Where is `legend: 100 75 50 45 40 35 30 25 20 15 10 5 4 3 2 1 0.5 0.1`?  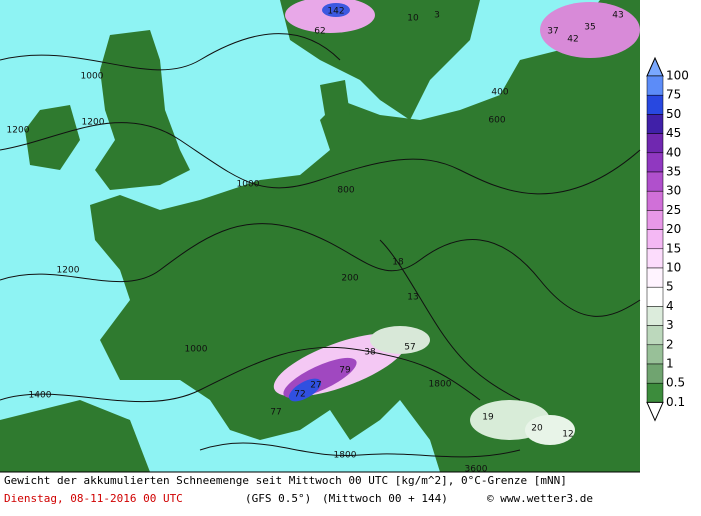 legend: 100 75 50 45 40 35 30 25 20 15 10 5 4 3 2 1 0.5 0.1 is located at coordinates (667, 239).